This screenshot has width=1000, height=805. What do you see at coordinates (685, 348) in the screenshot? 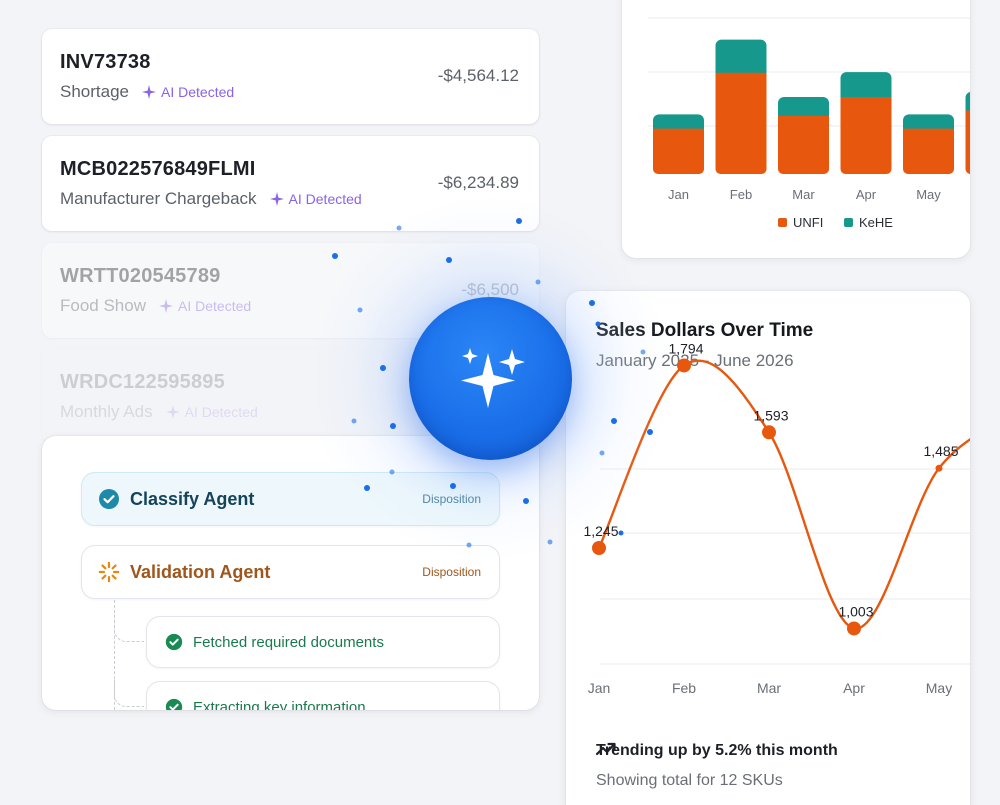
I see `data-label: 1,794` at bounding box center [685, 348].